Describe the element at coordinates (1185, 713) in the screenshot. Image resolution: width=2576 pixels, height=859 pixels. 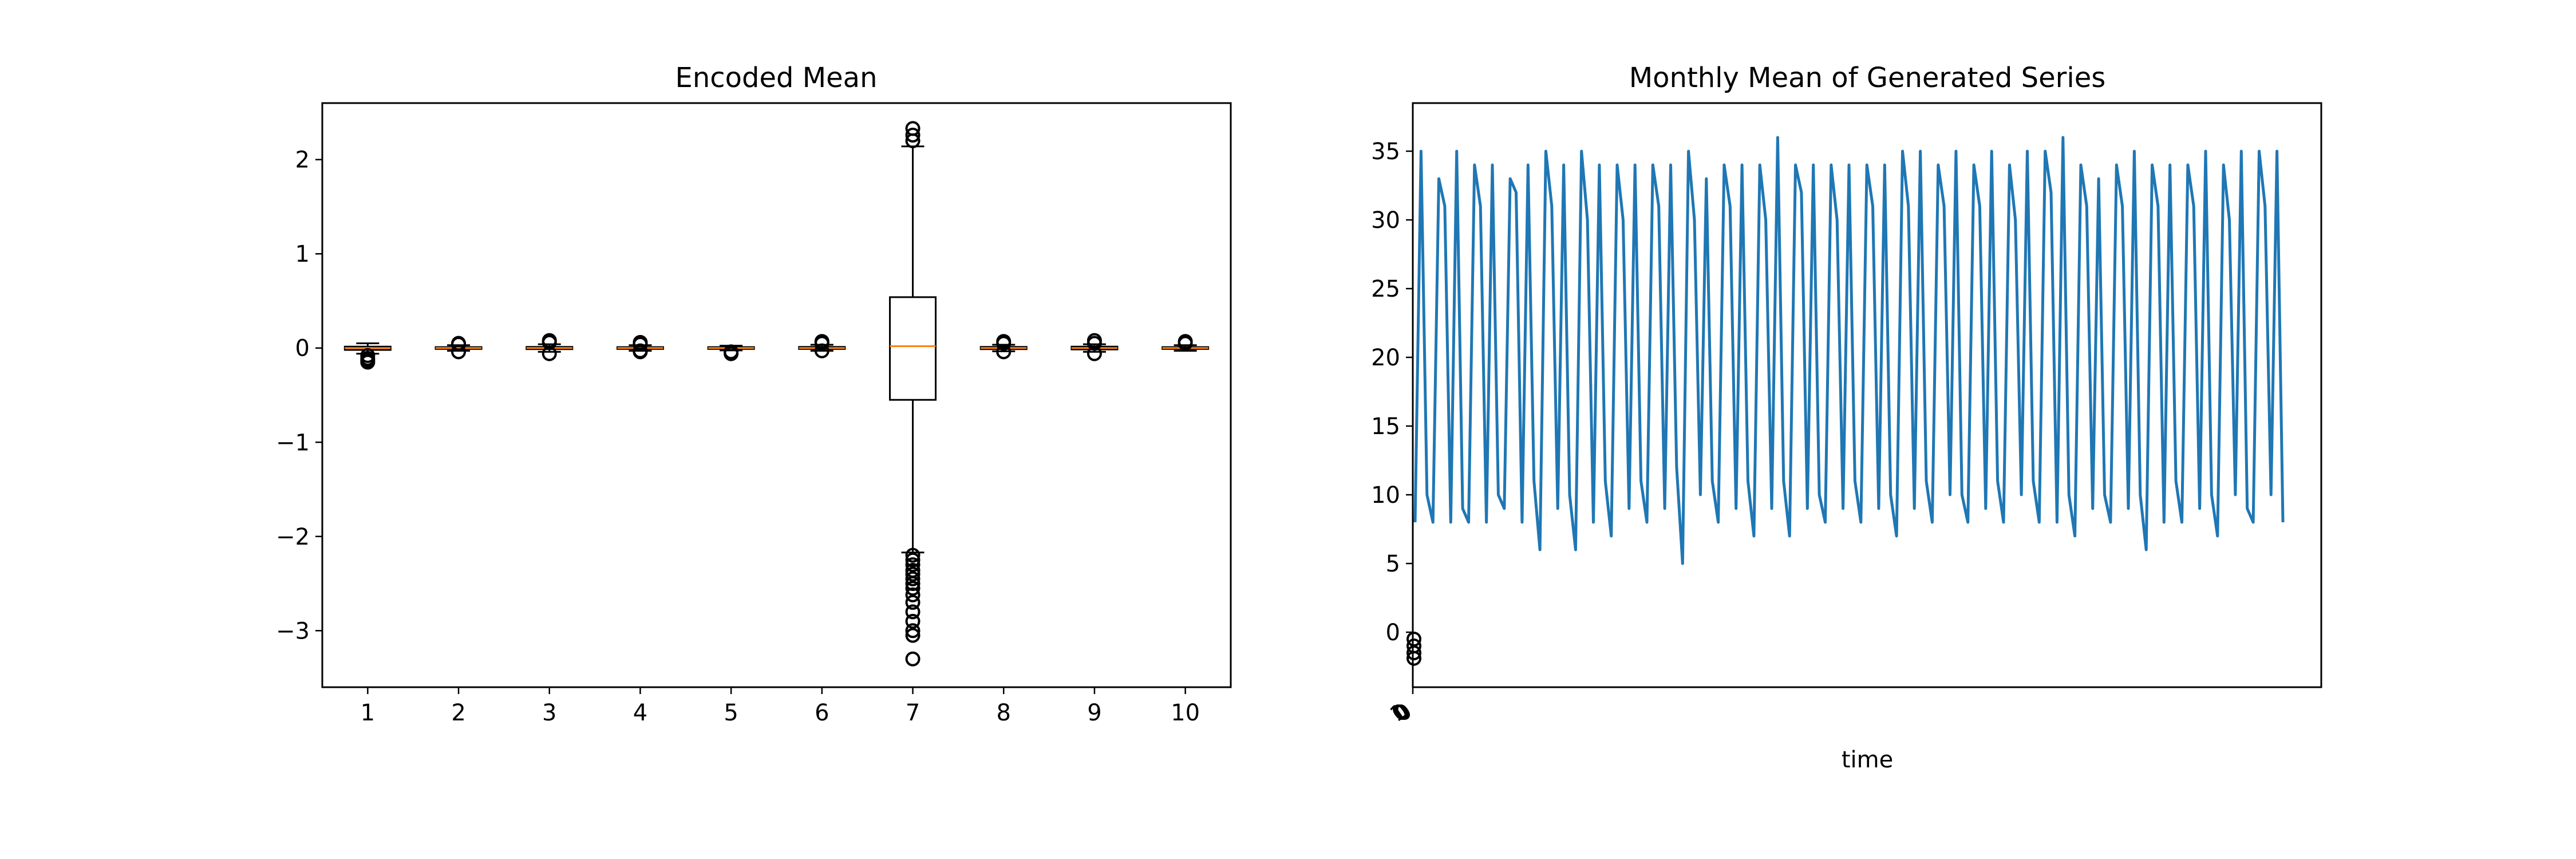
I see `x-tick-label: 10` at that location.